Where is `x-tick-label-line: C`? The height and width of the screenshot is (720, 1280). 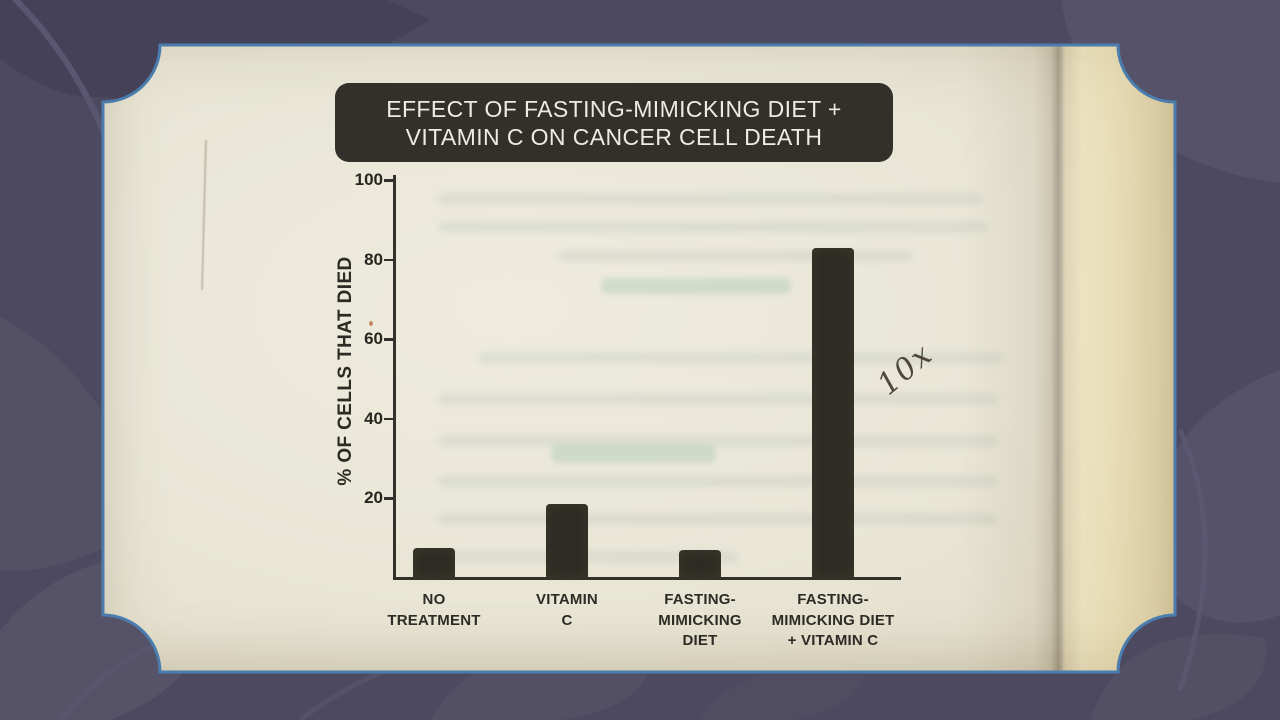
x-tick-label-line: C is located at coordinates (567, 620).